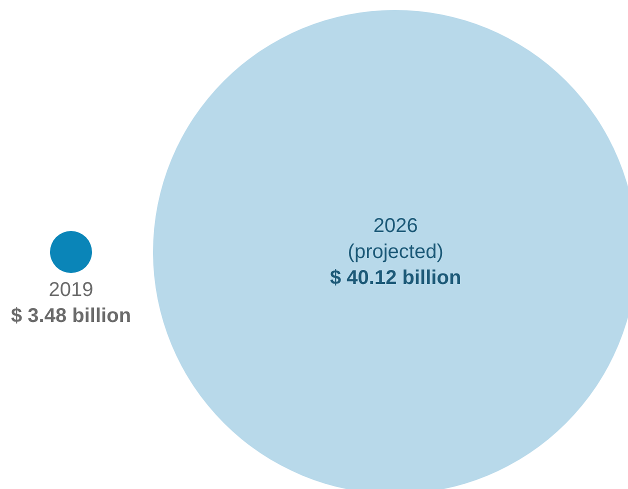 The height and width of the screenshot is (489, 628). What do you see at coordinates (71, 290) in the screenshot?
I see `category-label: 2019` at bounding box center [71, 290].